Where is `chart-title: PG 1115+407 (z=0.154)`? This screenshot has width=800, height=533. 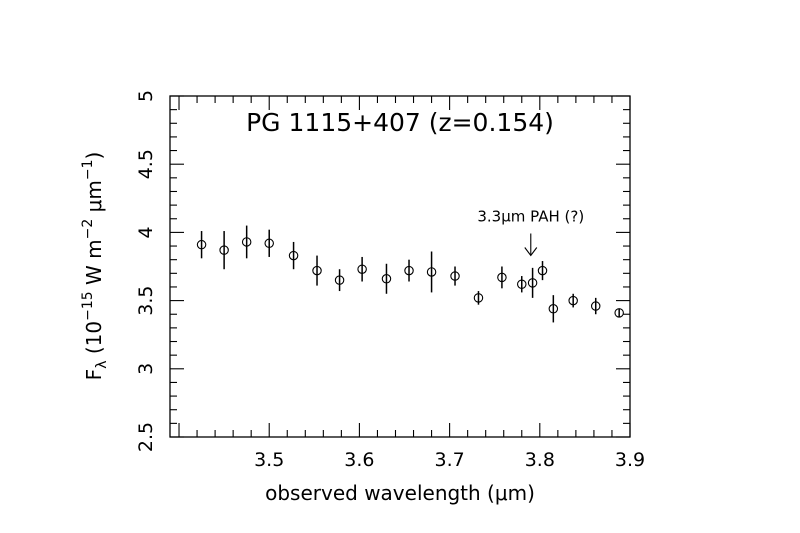
chart-title: PG 1115+407 (z=0.154) is located at coordinates (400, 122).